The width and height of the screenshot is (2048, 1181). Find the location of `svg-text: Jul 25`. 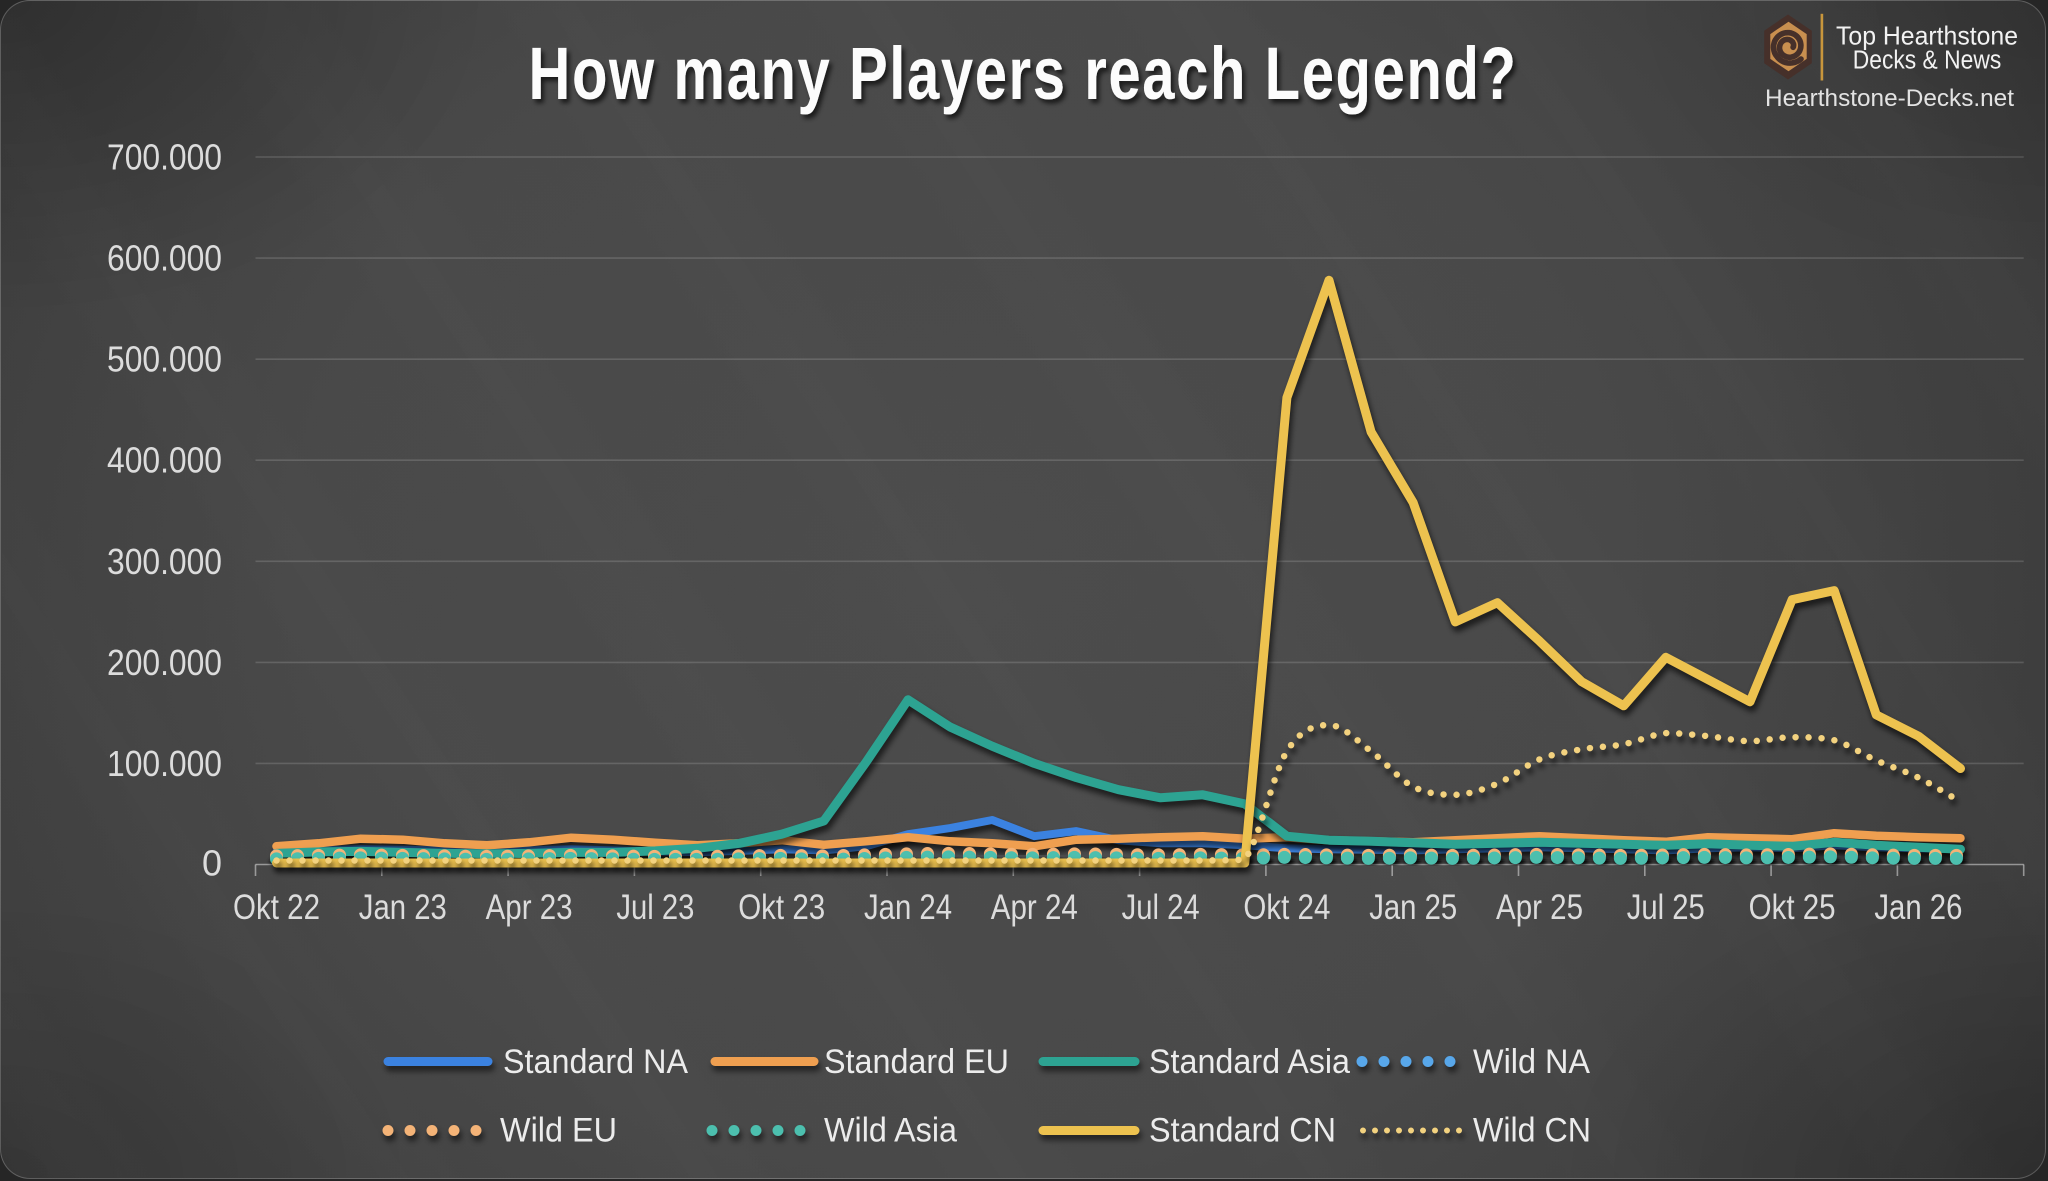

svg-text: Jul 25 is located at coordinates (1666, 907).